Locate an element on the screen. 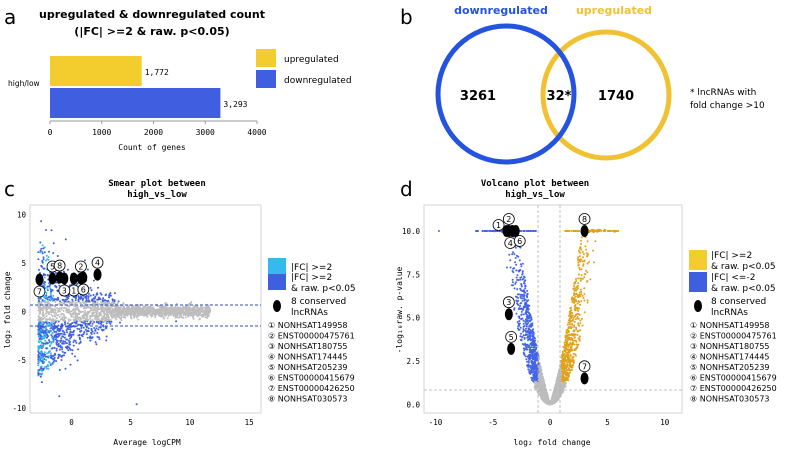 This screenshot has width=793, height=452. venn-label-down: downregulated is located at coordinates (501, 10).